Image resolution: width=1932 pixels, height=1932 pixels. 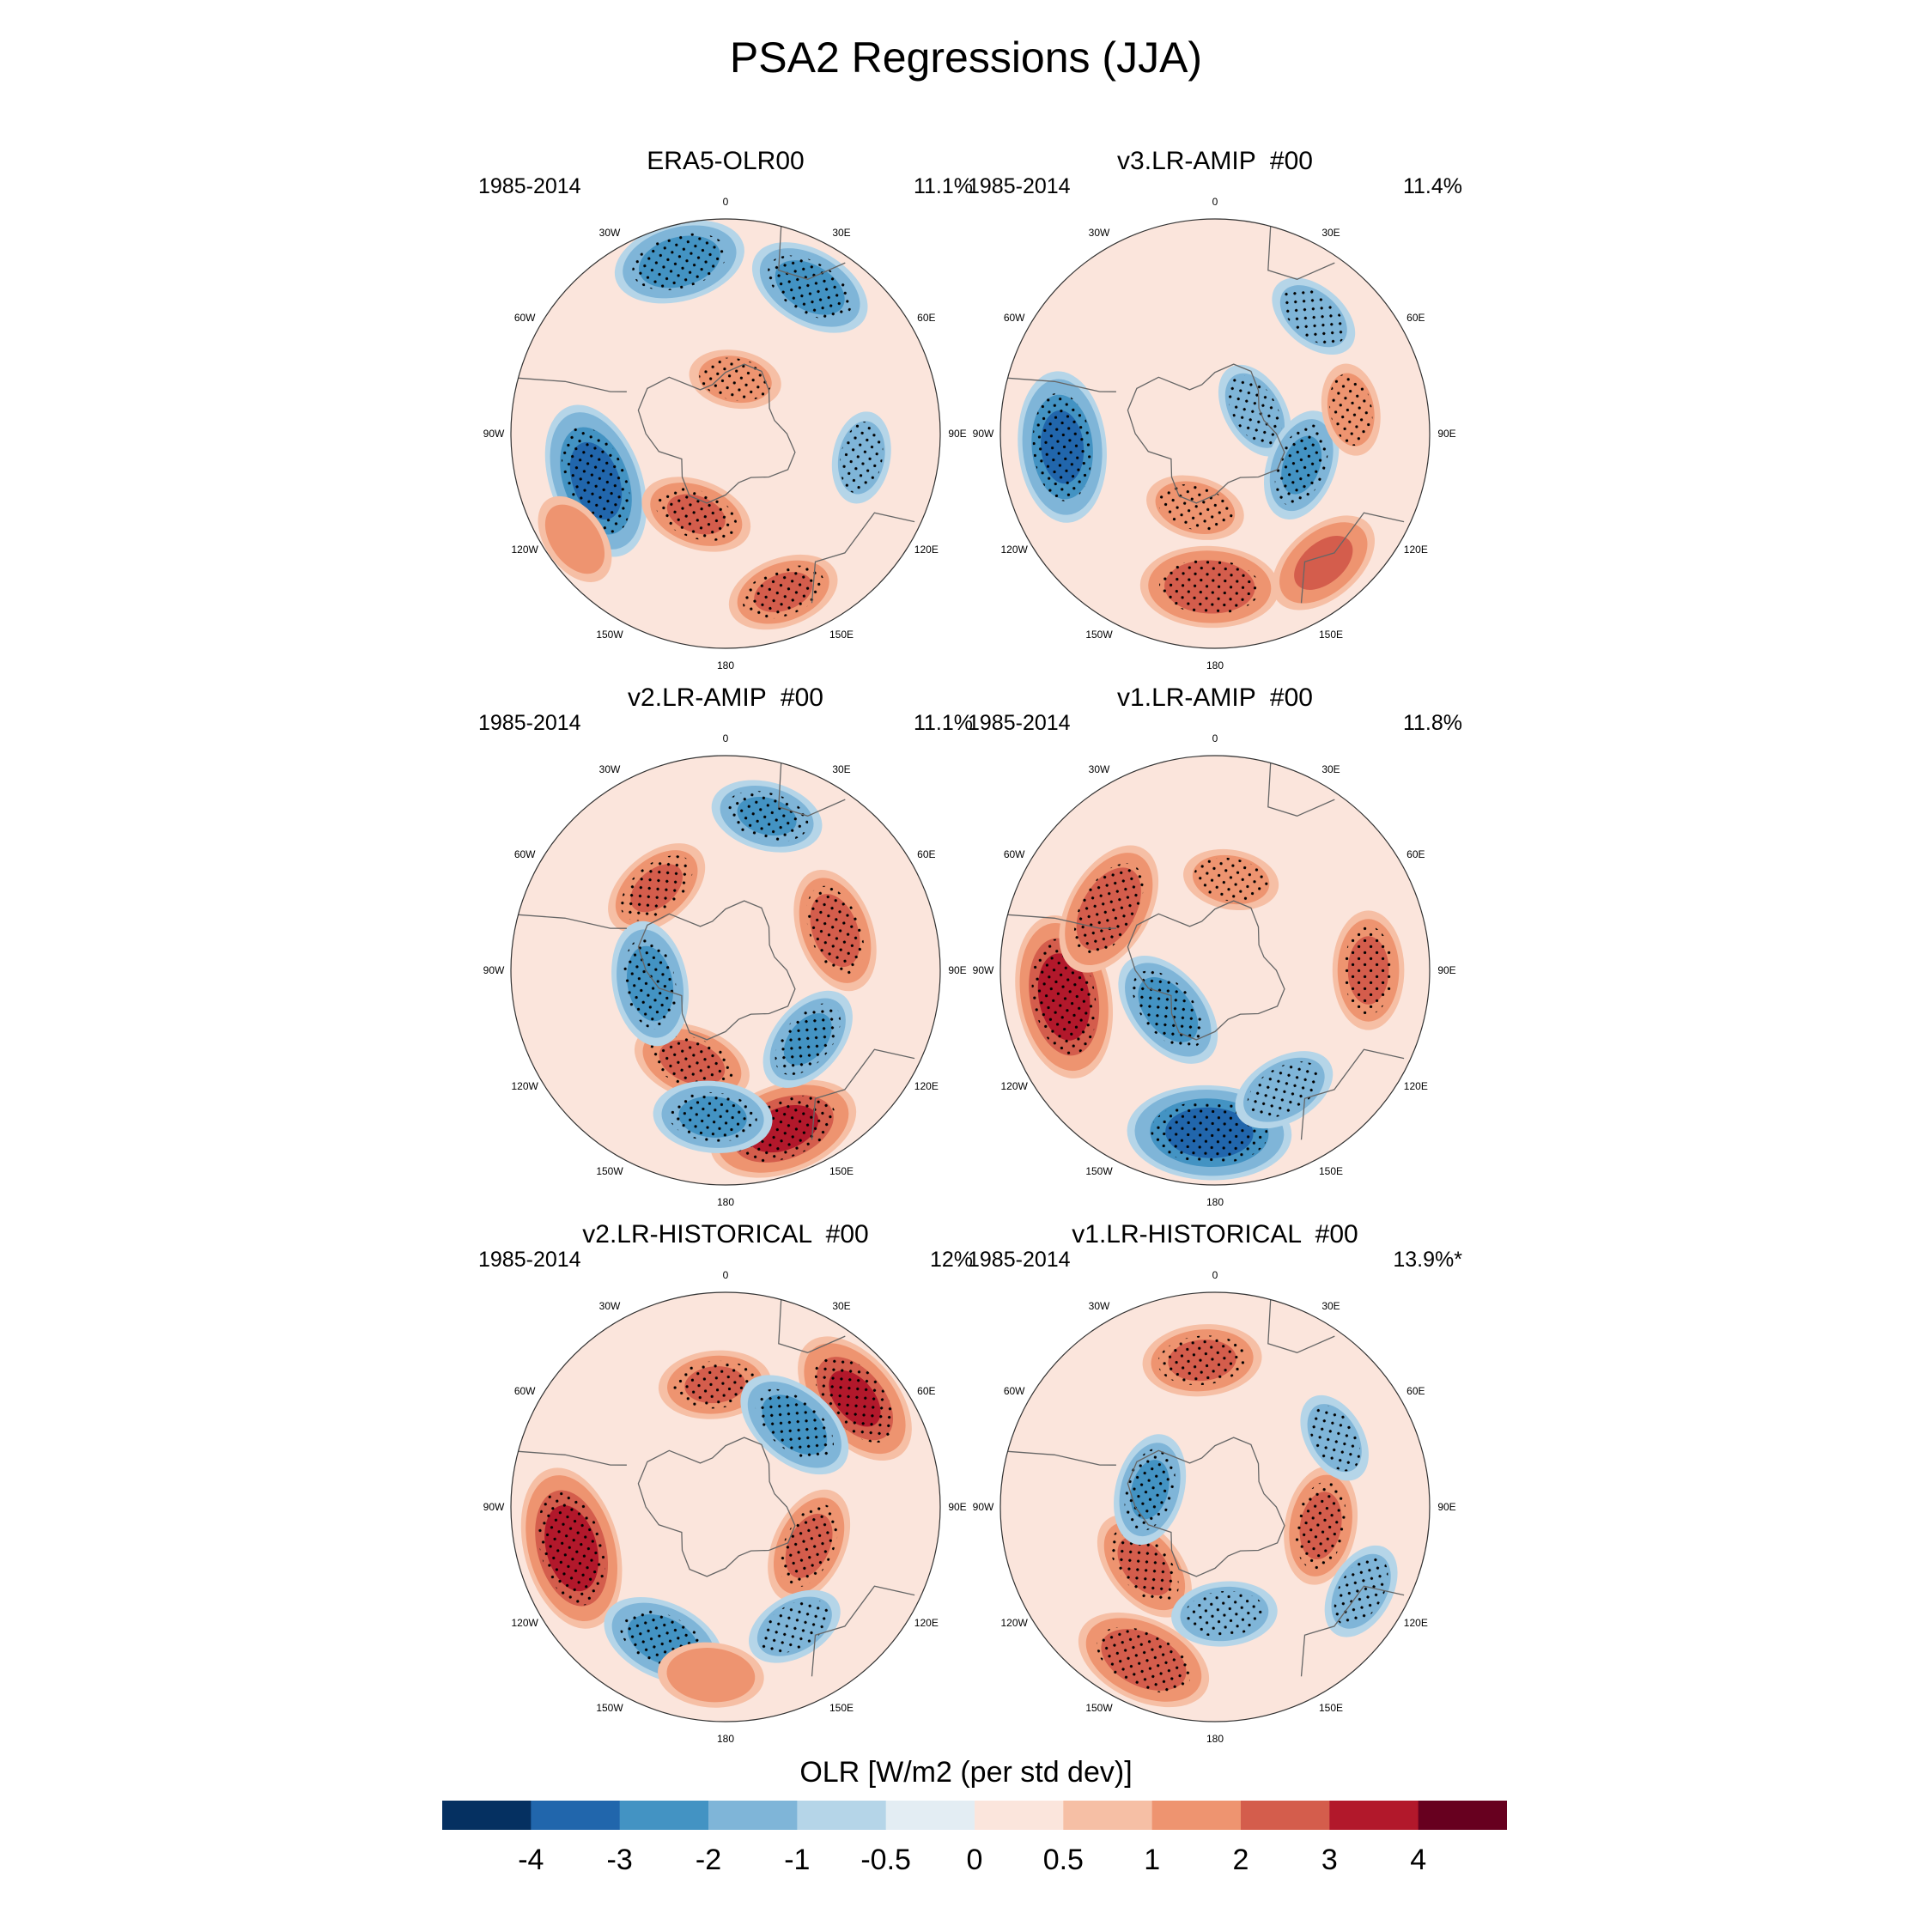 I want to click on colorbar: -4 -3 -2 -1 -0.5 0 0.5 1 2 3 4, so click(x=974, y=1838).